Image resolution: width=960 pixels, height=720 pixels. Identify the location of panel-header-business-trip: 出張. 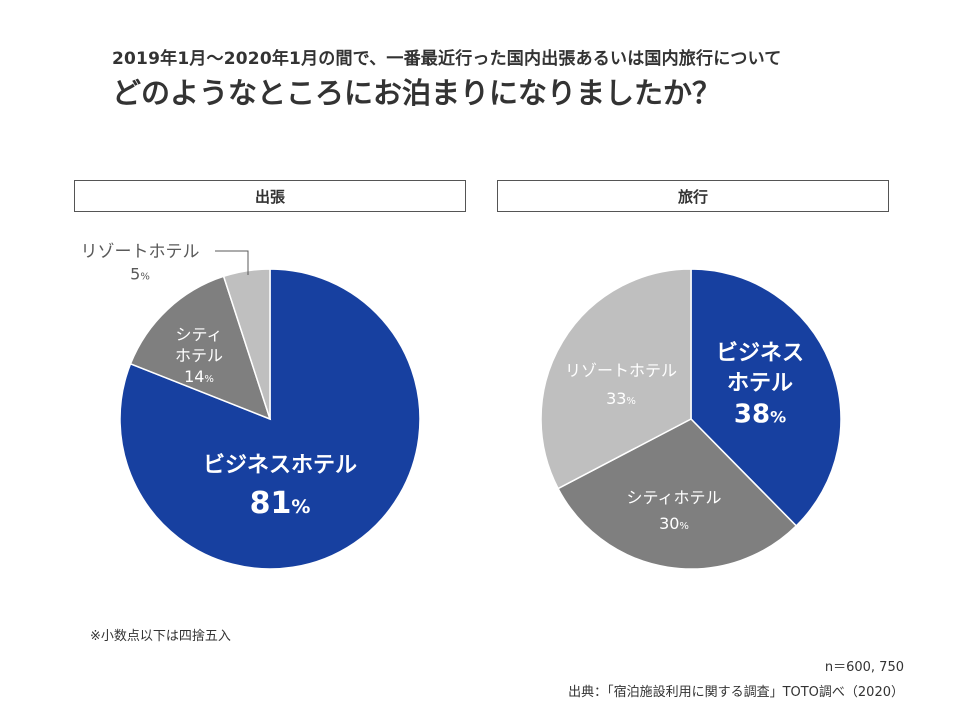
(270, 196).